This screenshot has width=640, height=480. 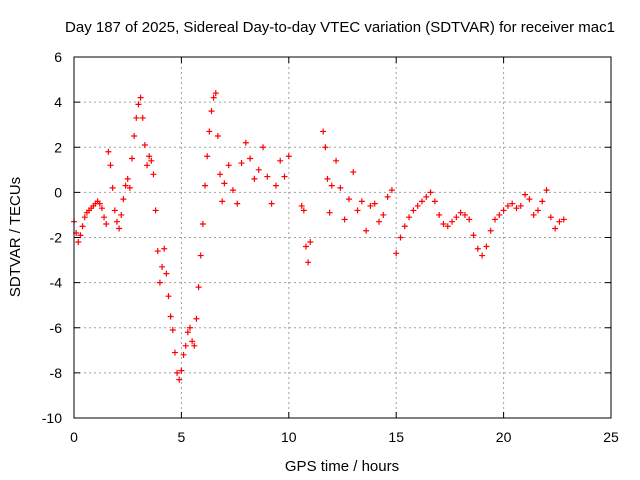 What do you see at coordinates (58, 57) in the screenshot?
I see `y-tick-label: 6` at bounding box center [58, 57].